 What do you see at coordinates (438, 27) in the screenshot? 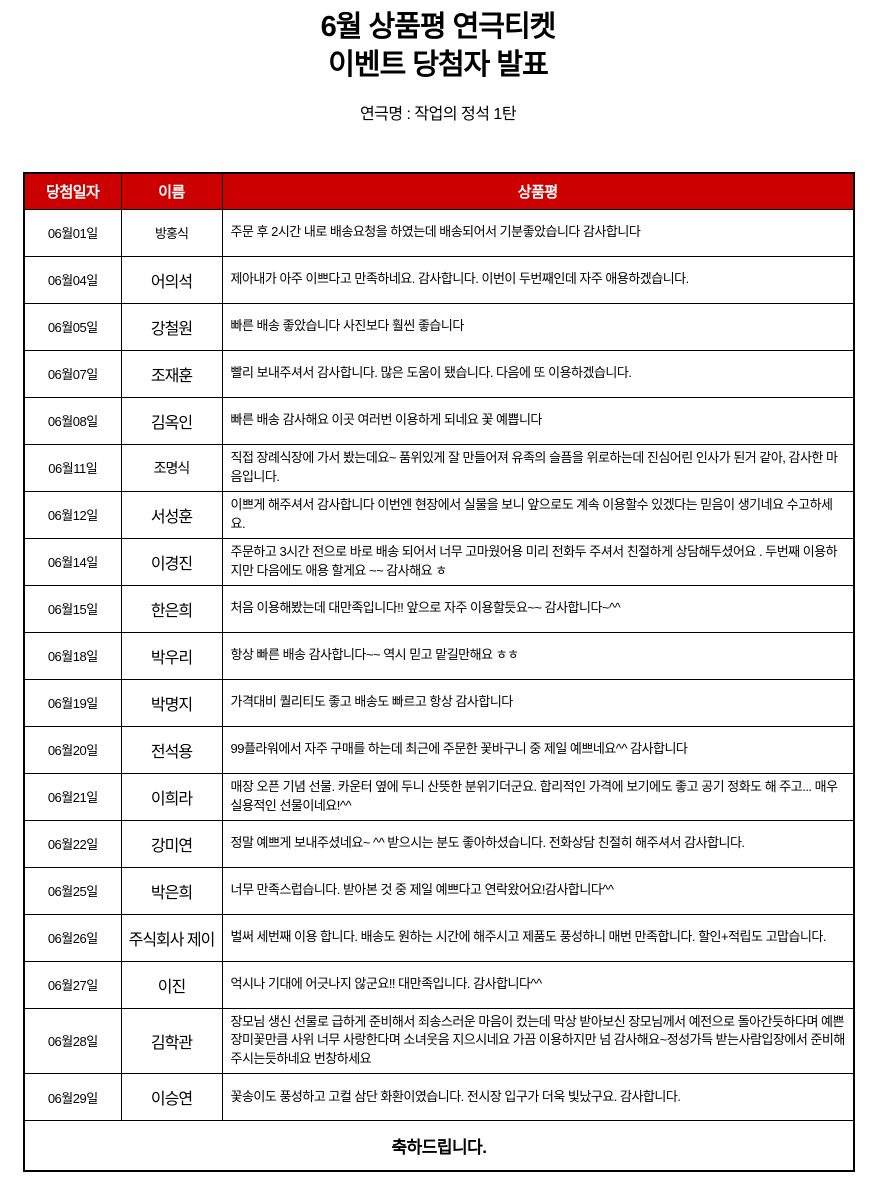
I see `page-title-line1: 6월 상품평 연극티켓` at bounding box center [438, 27].